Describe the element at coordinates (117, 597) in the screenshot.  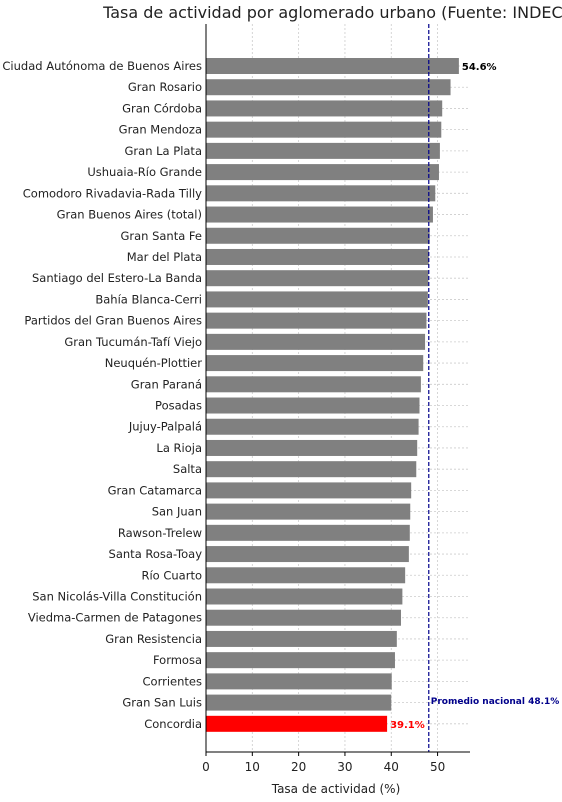
I see `y-tick-label: San Nicolás-Villa Constitución` at that location.